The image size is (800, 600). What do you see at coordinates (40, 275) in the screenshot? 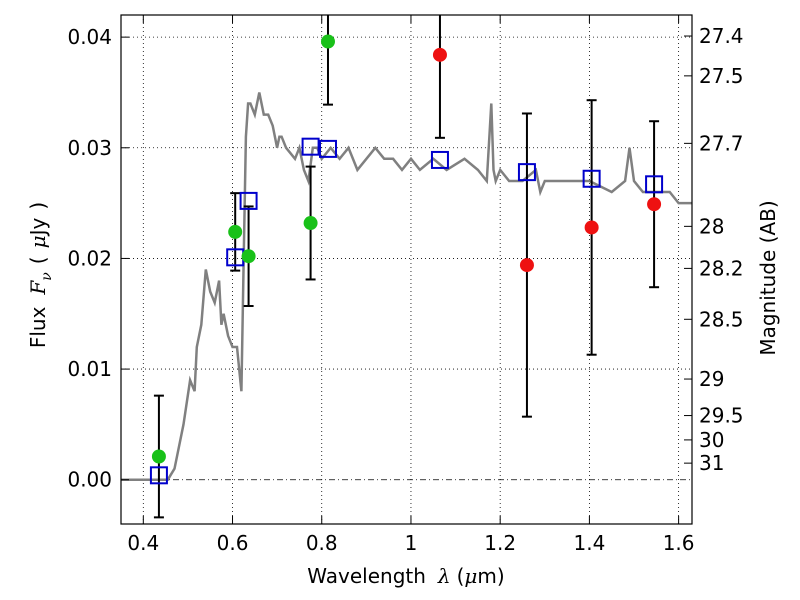
I see `y-axis-label: FluxFν(μJy)` at bounding box center [40, 275].